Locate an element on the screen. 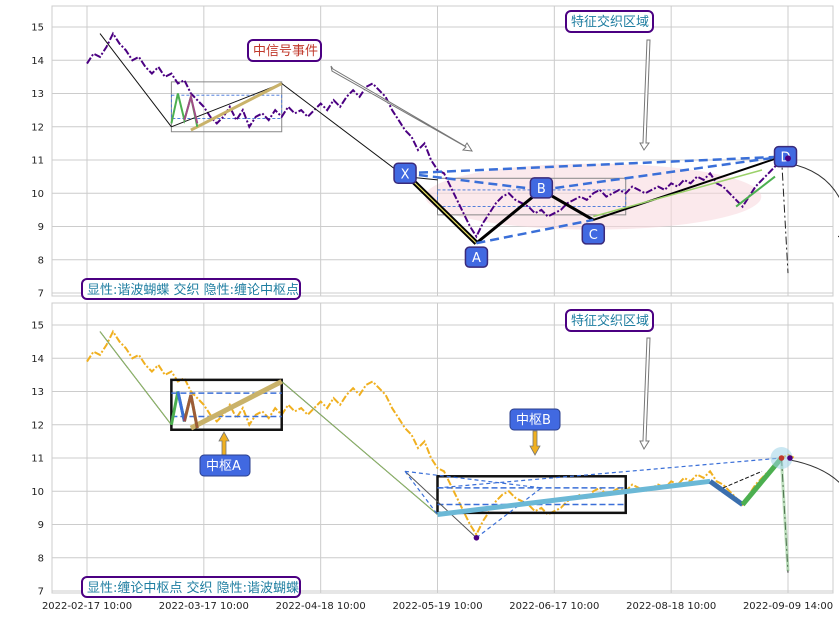 This screenshot has width=839, height=617. x-tick-label: 2022-08-18 10:00 is located at coordinates (671, 606).